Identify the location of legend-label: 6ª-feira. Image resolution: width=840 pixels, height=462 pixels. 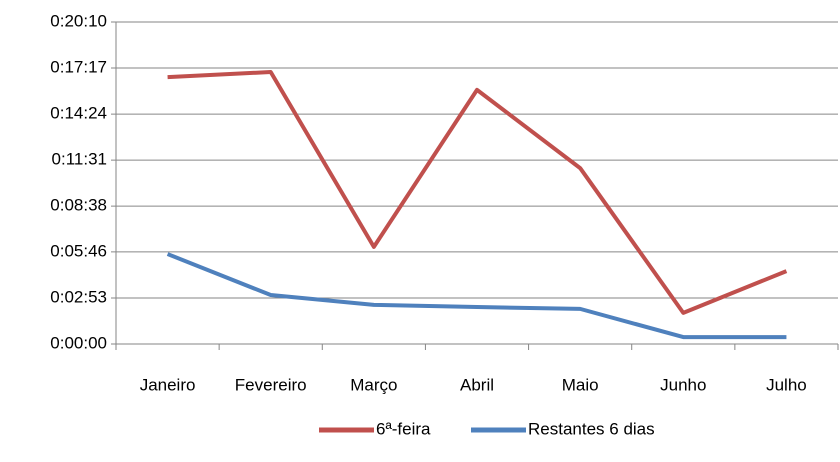
(403, 428).